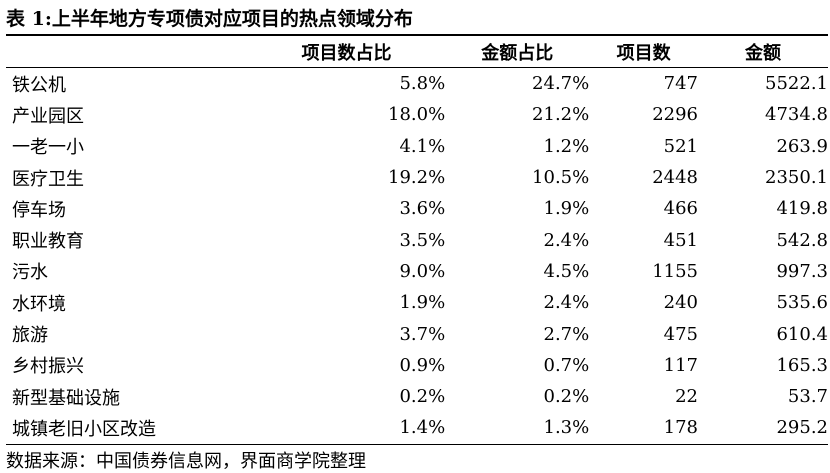  What do you see at coordinates (681, 334) in the screenshot?
I see `cell: 475` at bounding box center [681, 334].